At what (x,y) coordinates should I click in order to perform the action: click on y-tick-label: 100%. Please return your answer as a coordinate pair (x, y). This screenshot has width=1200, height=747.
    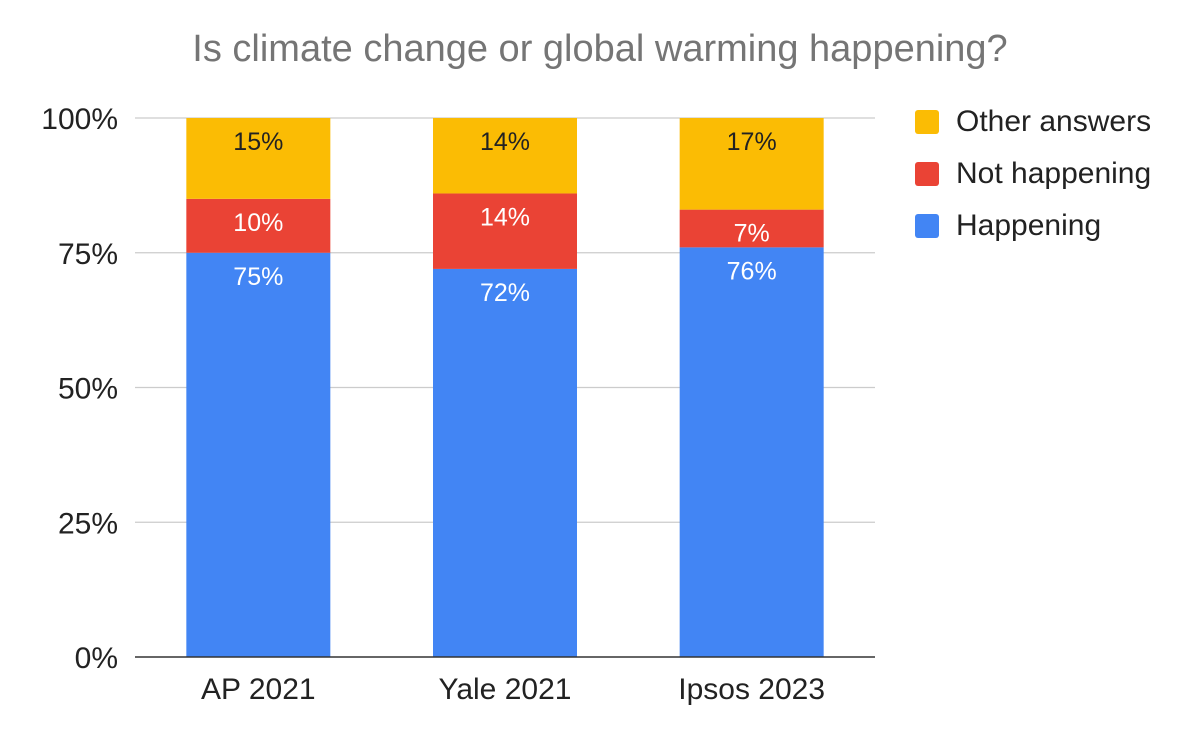
    Looking at the image, I should click on (79, 119).